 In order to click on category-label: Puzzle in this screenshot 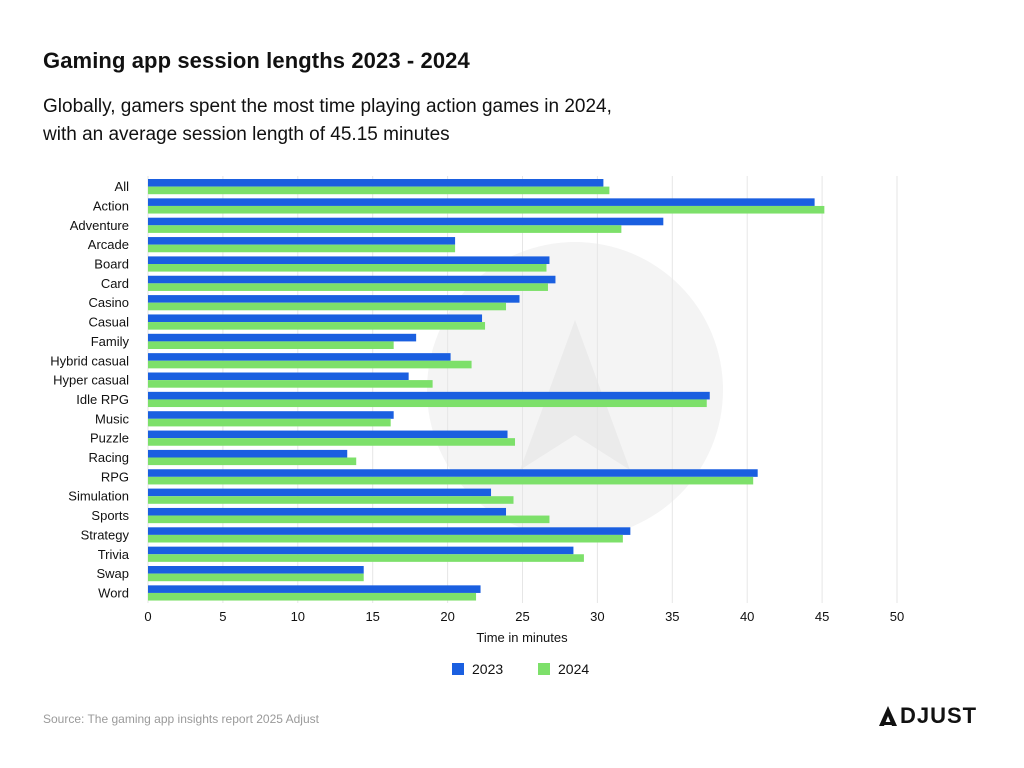, I will do `click(109, 438)`.